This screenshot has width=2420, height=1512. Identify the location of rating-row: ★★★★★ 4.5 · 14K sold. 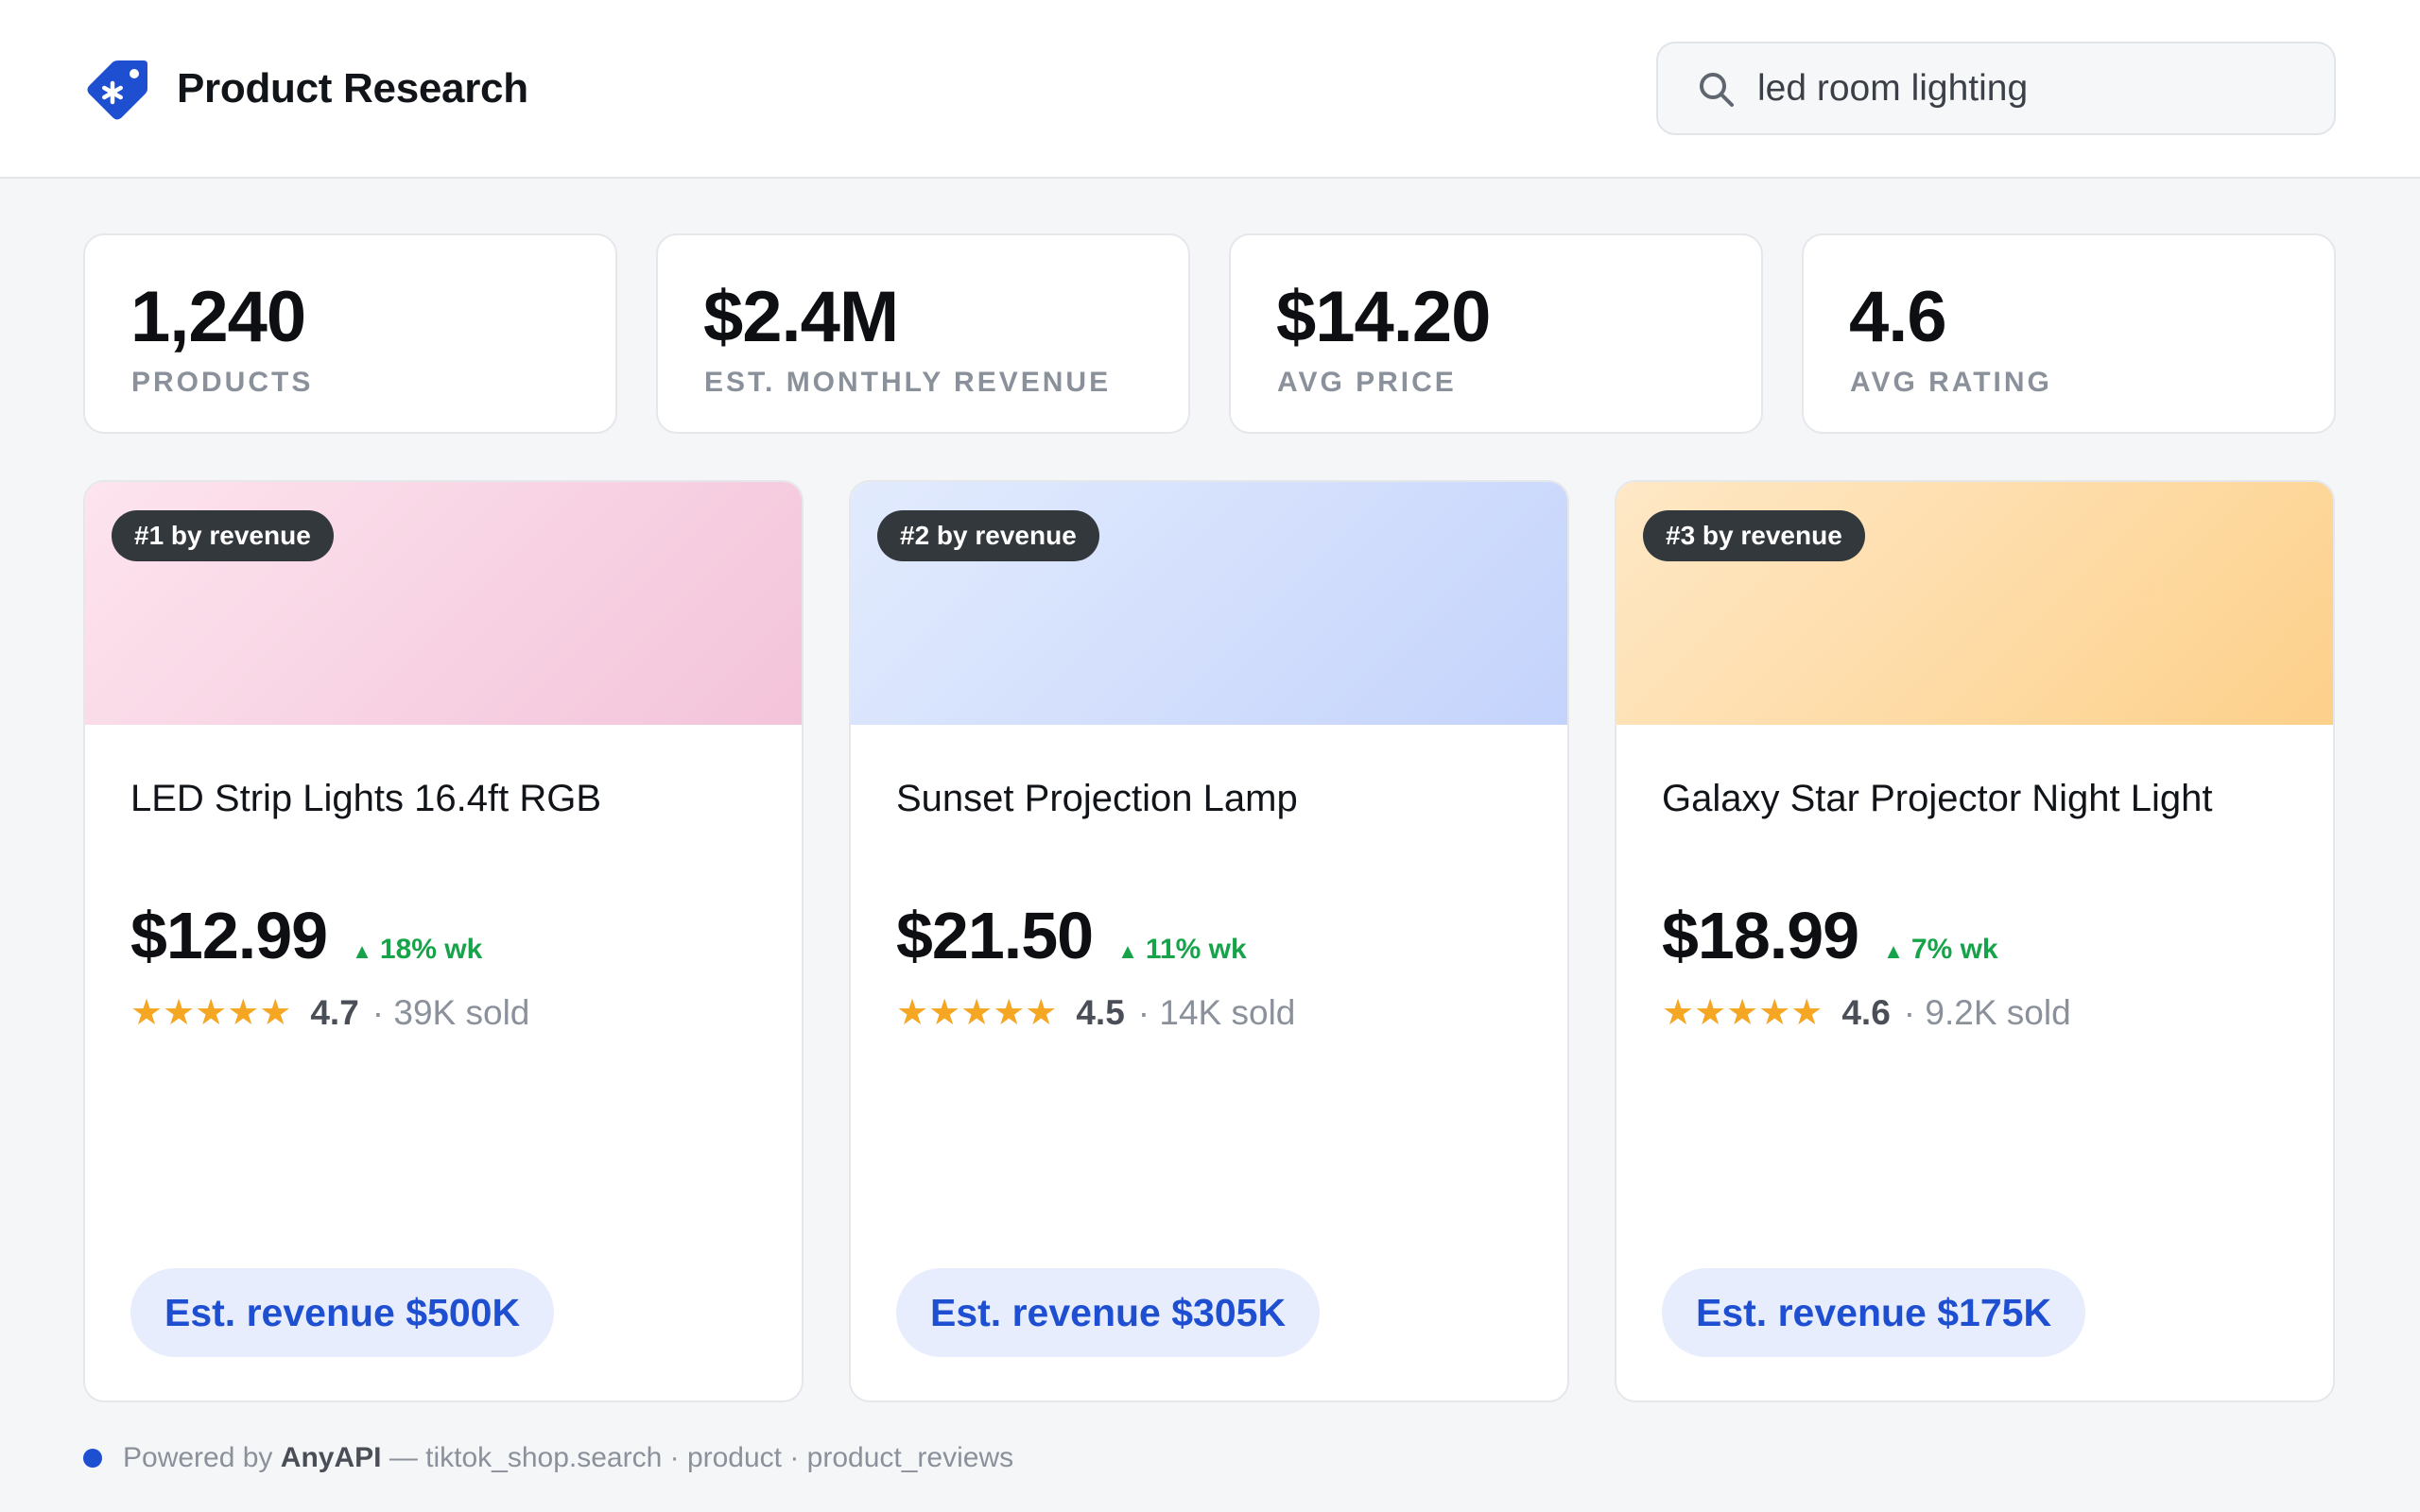
(1096, 1013).